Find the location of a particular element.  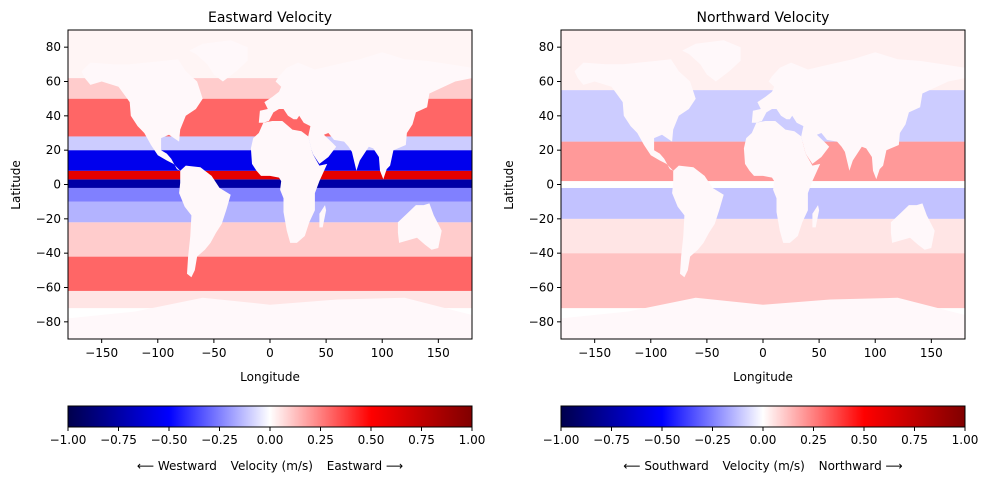

colorbar-label-left: ⟵ Westward is located at coordinates (177, 466).